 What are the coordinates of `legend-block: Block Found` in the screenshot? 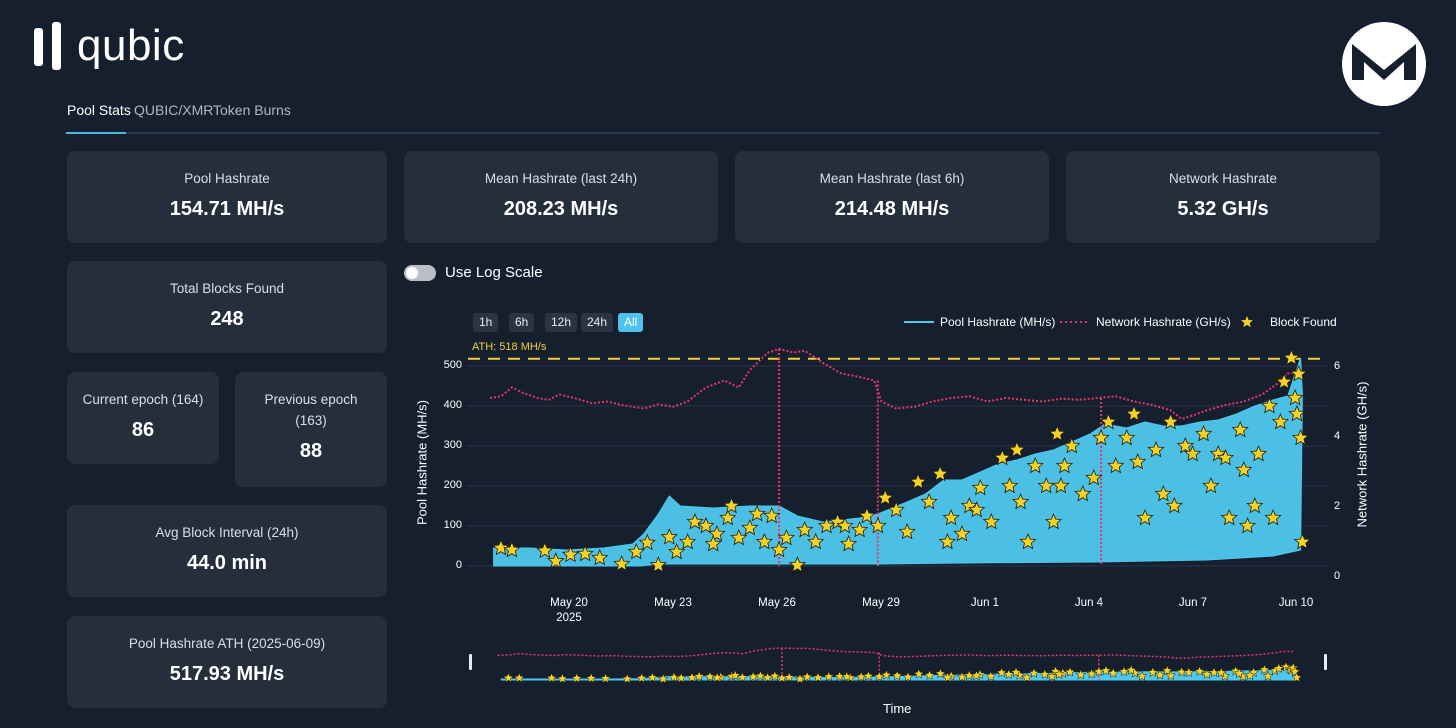 It's located at (1288, 322).